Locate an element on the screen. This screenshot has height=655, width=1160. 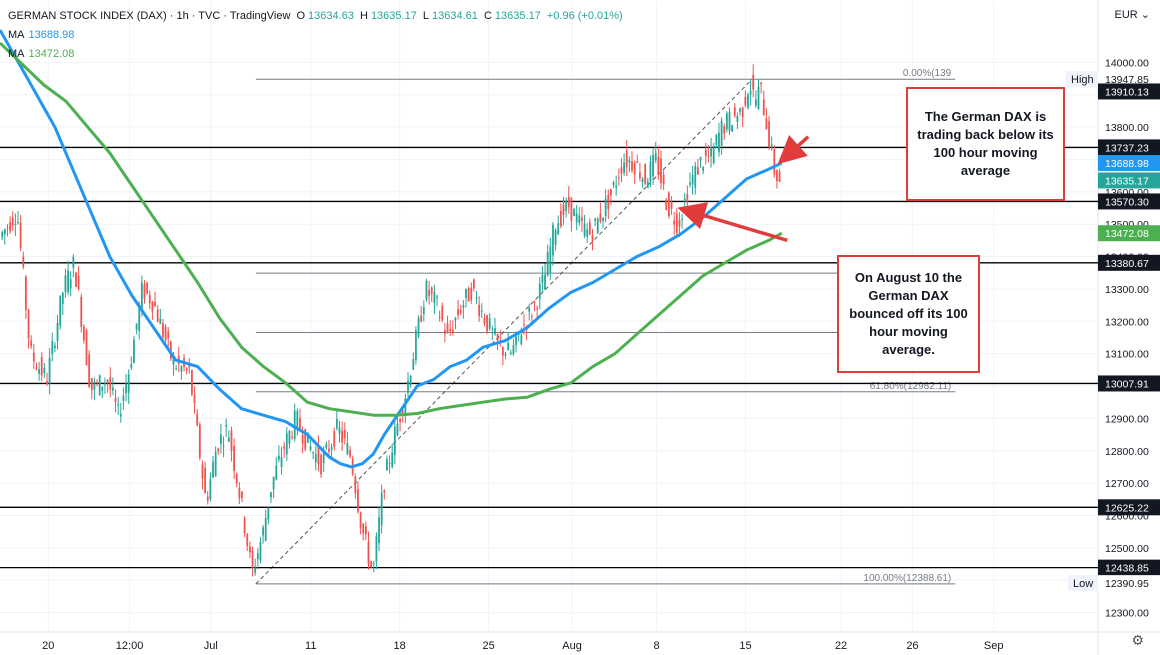
y-tick-label: 12700.00 is located at coordinates (1127, 484).